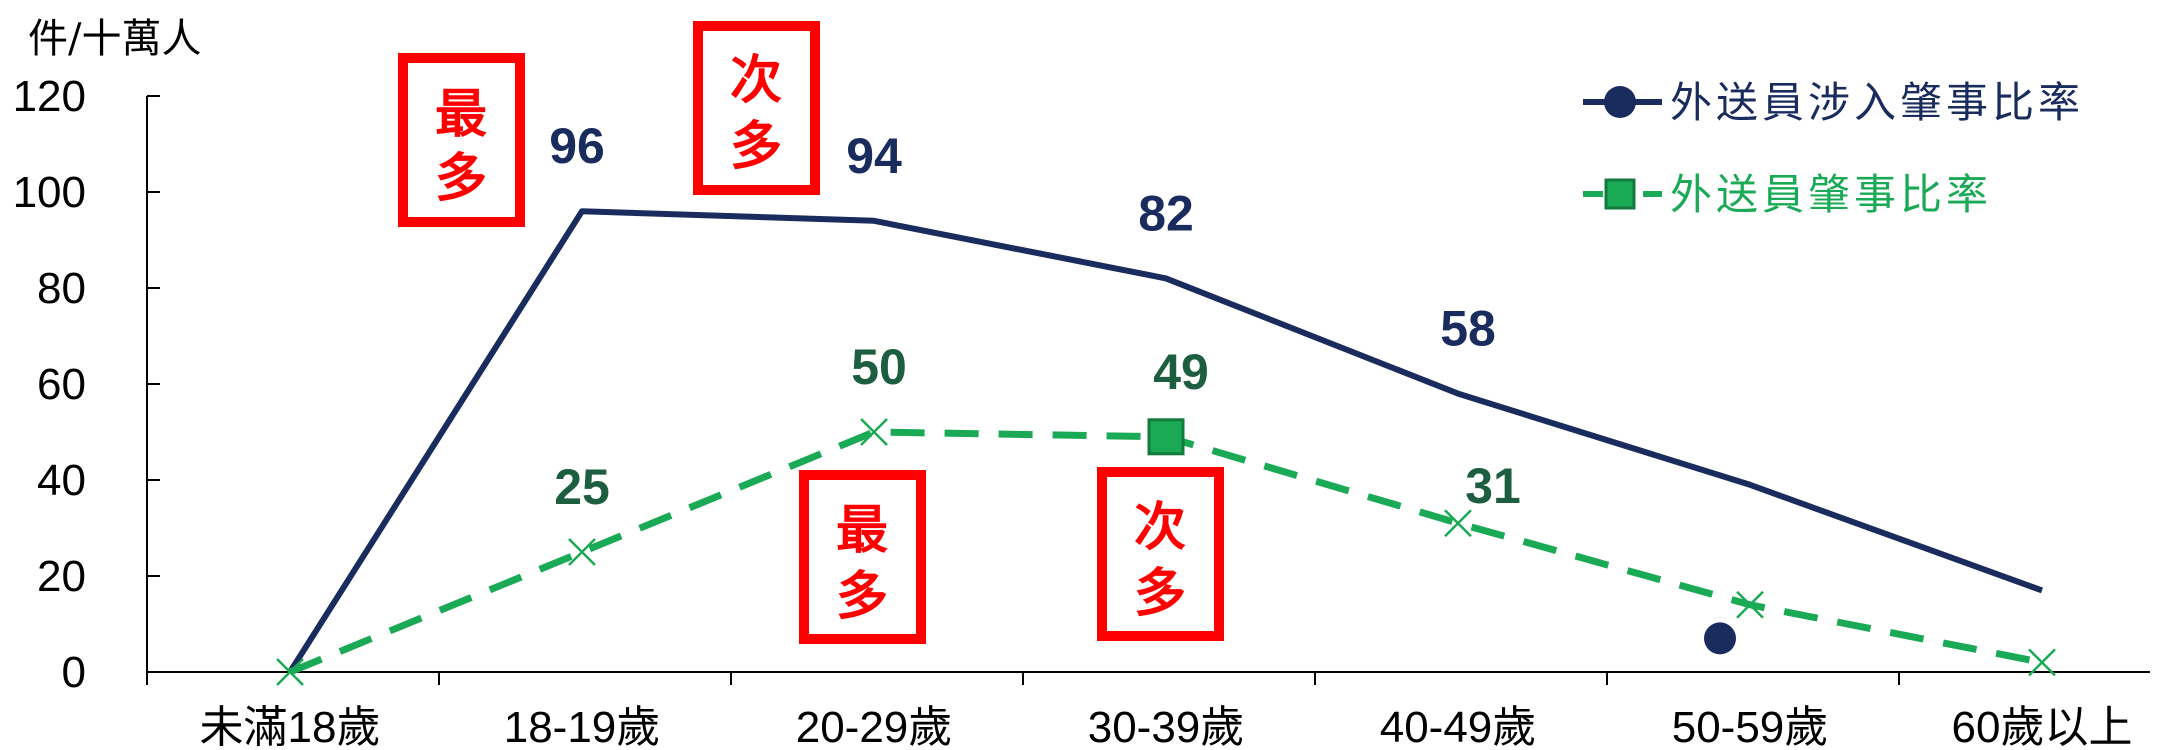 The width and height of the screenshot is (2183, 750). What do you see at coordinates (61, 576) in the screenshot?
I see `y-tick-label: 20` at bounding box center [61, 576].